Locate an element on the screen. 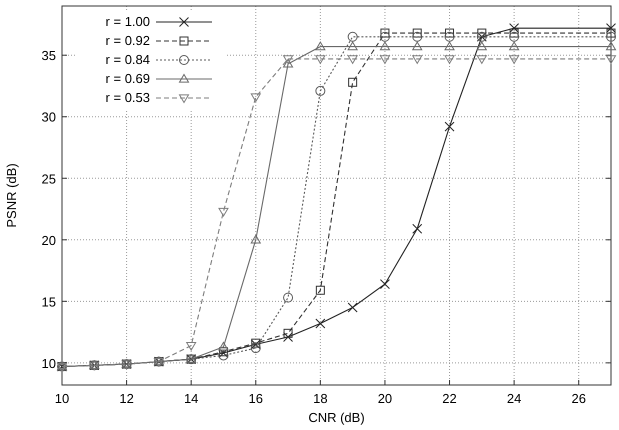  x-tick-label: 22 is located at coordinates (449, 398).